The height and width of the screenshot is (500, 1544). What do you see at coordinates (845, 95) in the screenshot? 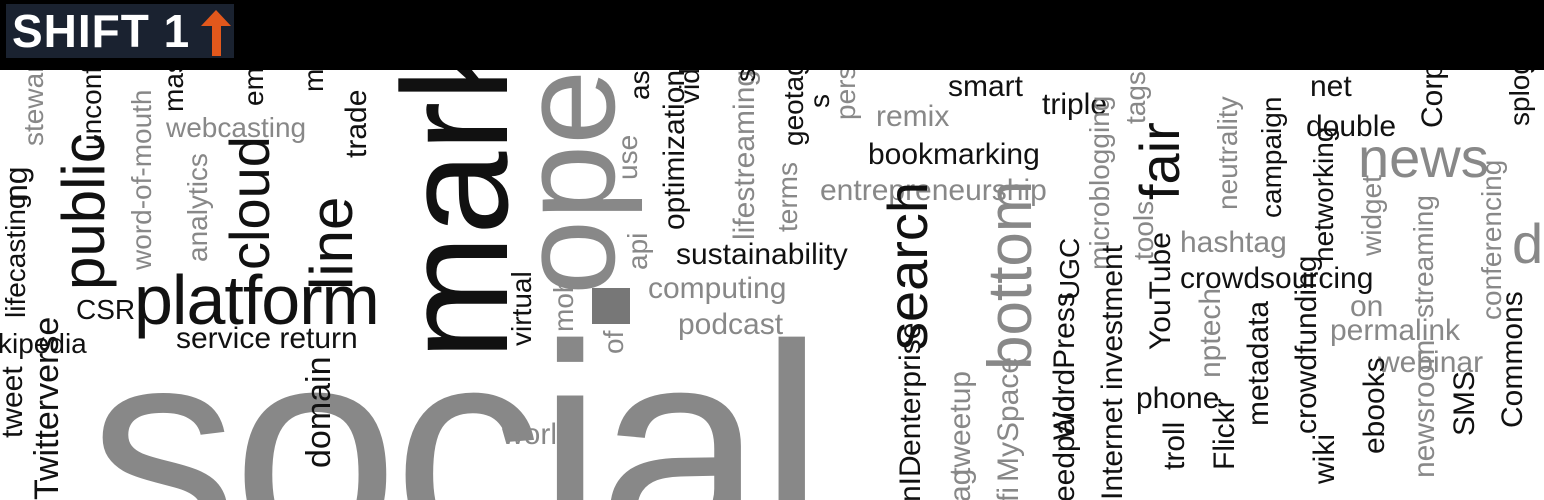
I see `word-pers: pers` at bounding box center [845, 95].